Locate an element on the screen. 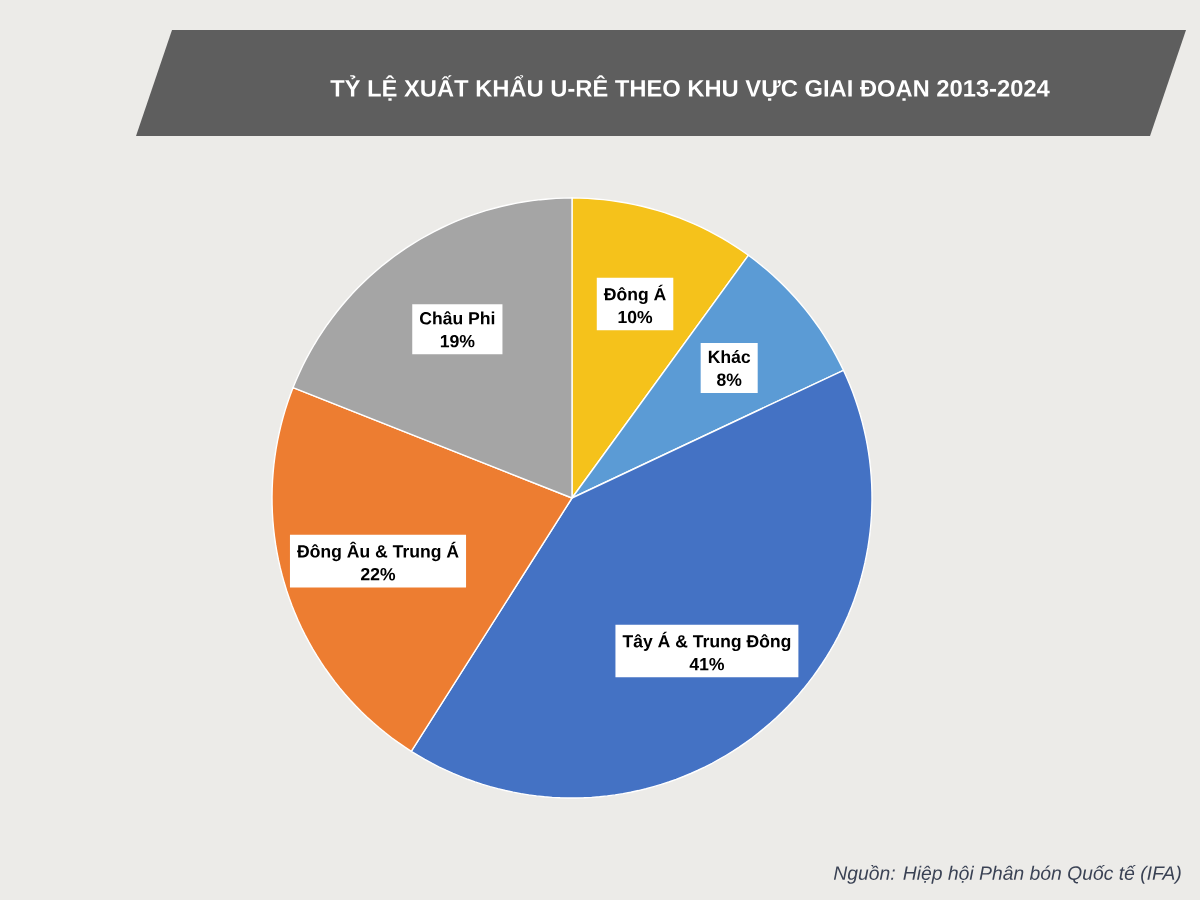 This screenshot has height=900, width=1200. slice-label: Đông Âu & Trung Á is located at coordinates (378, 551).